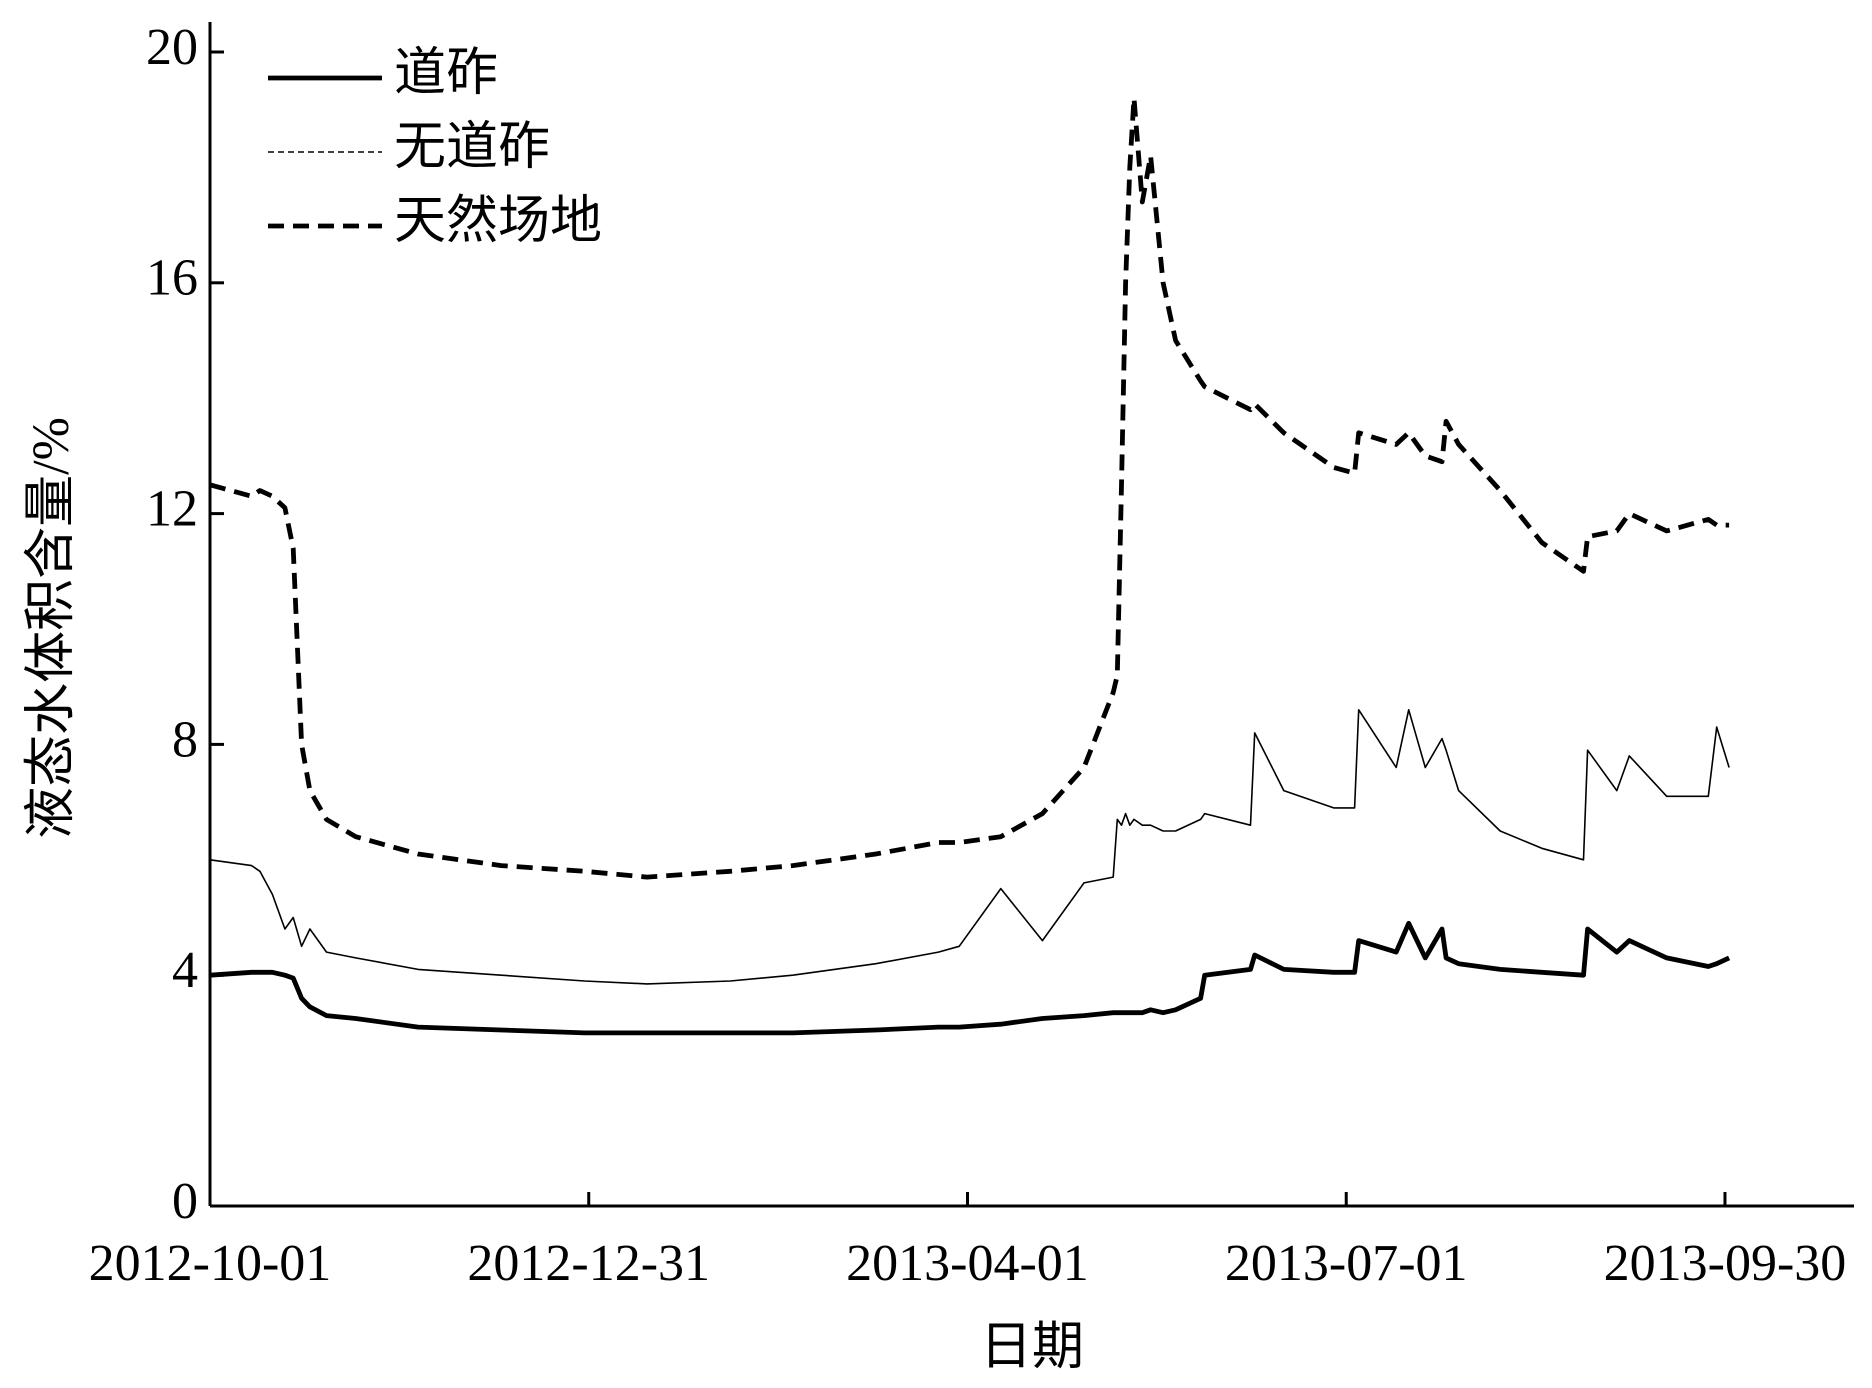 The image size is (1872, 1388). What do you see at coordinates (51, 628) in the screenshot?
I see `y-axis-label: 液态水体积含量/%` at bounding box center [51, 628].